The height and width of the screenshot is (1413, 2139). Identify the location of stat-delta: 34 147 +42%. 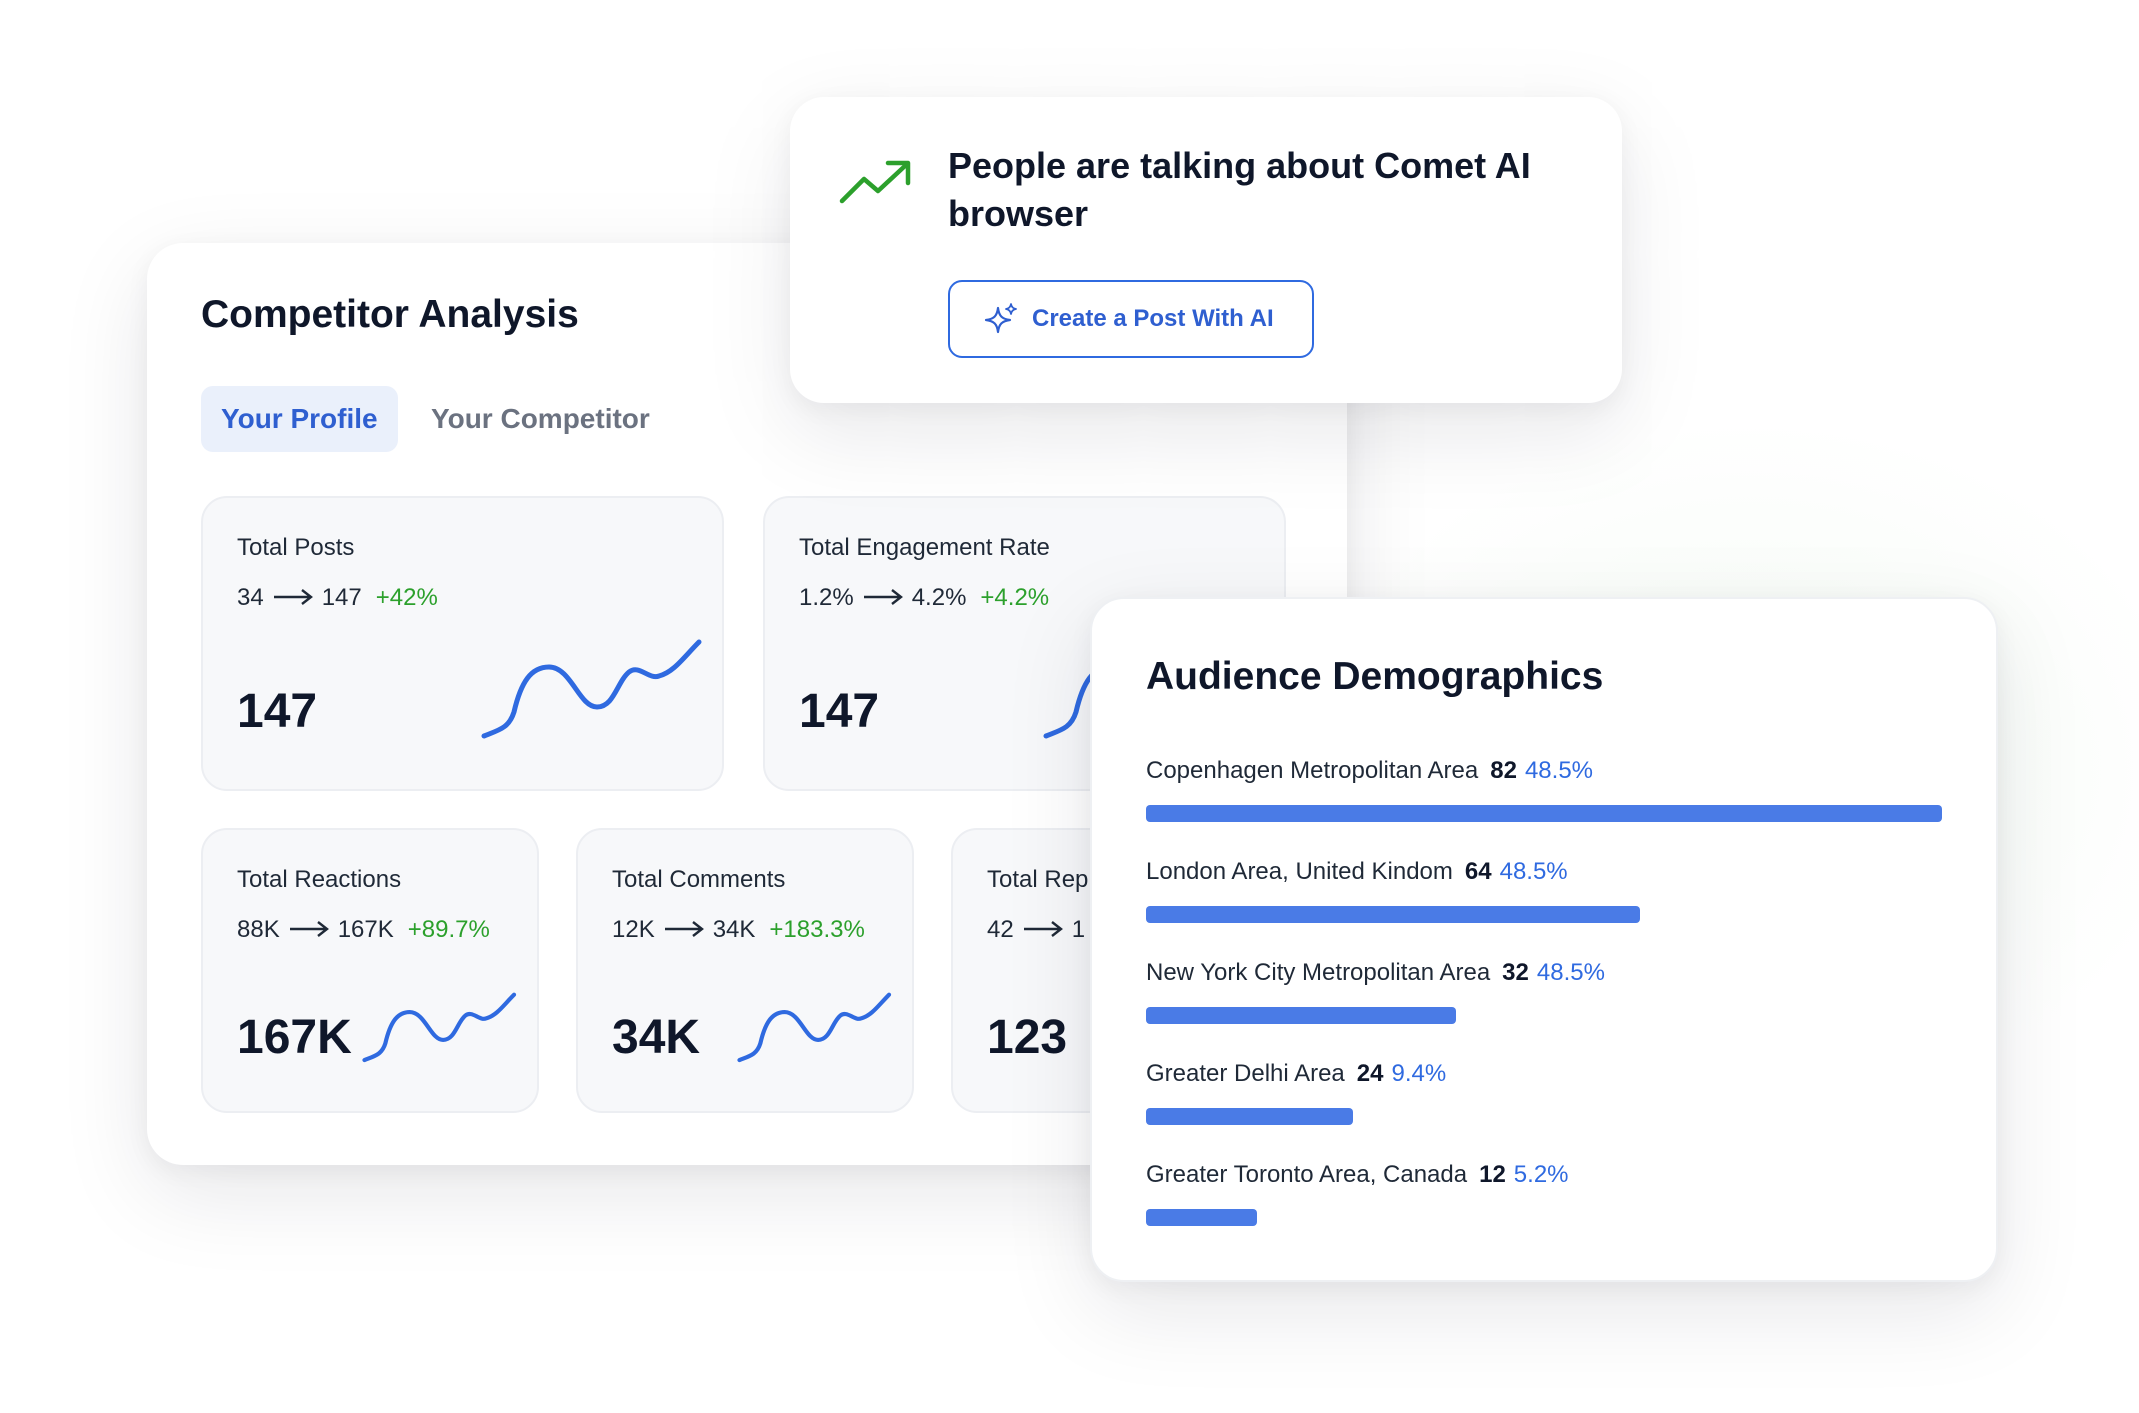
(337, 598).